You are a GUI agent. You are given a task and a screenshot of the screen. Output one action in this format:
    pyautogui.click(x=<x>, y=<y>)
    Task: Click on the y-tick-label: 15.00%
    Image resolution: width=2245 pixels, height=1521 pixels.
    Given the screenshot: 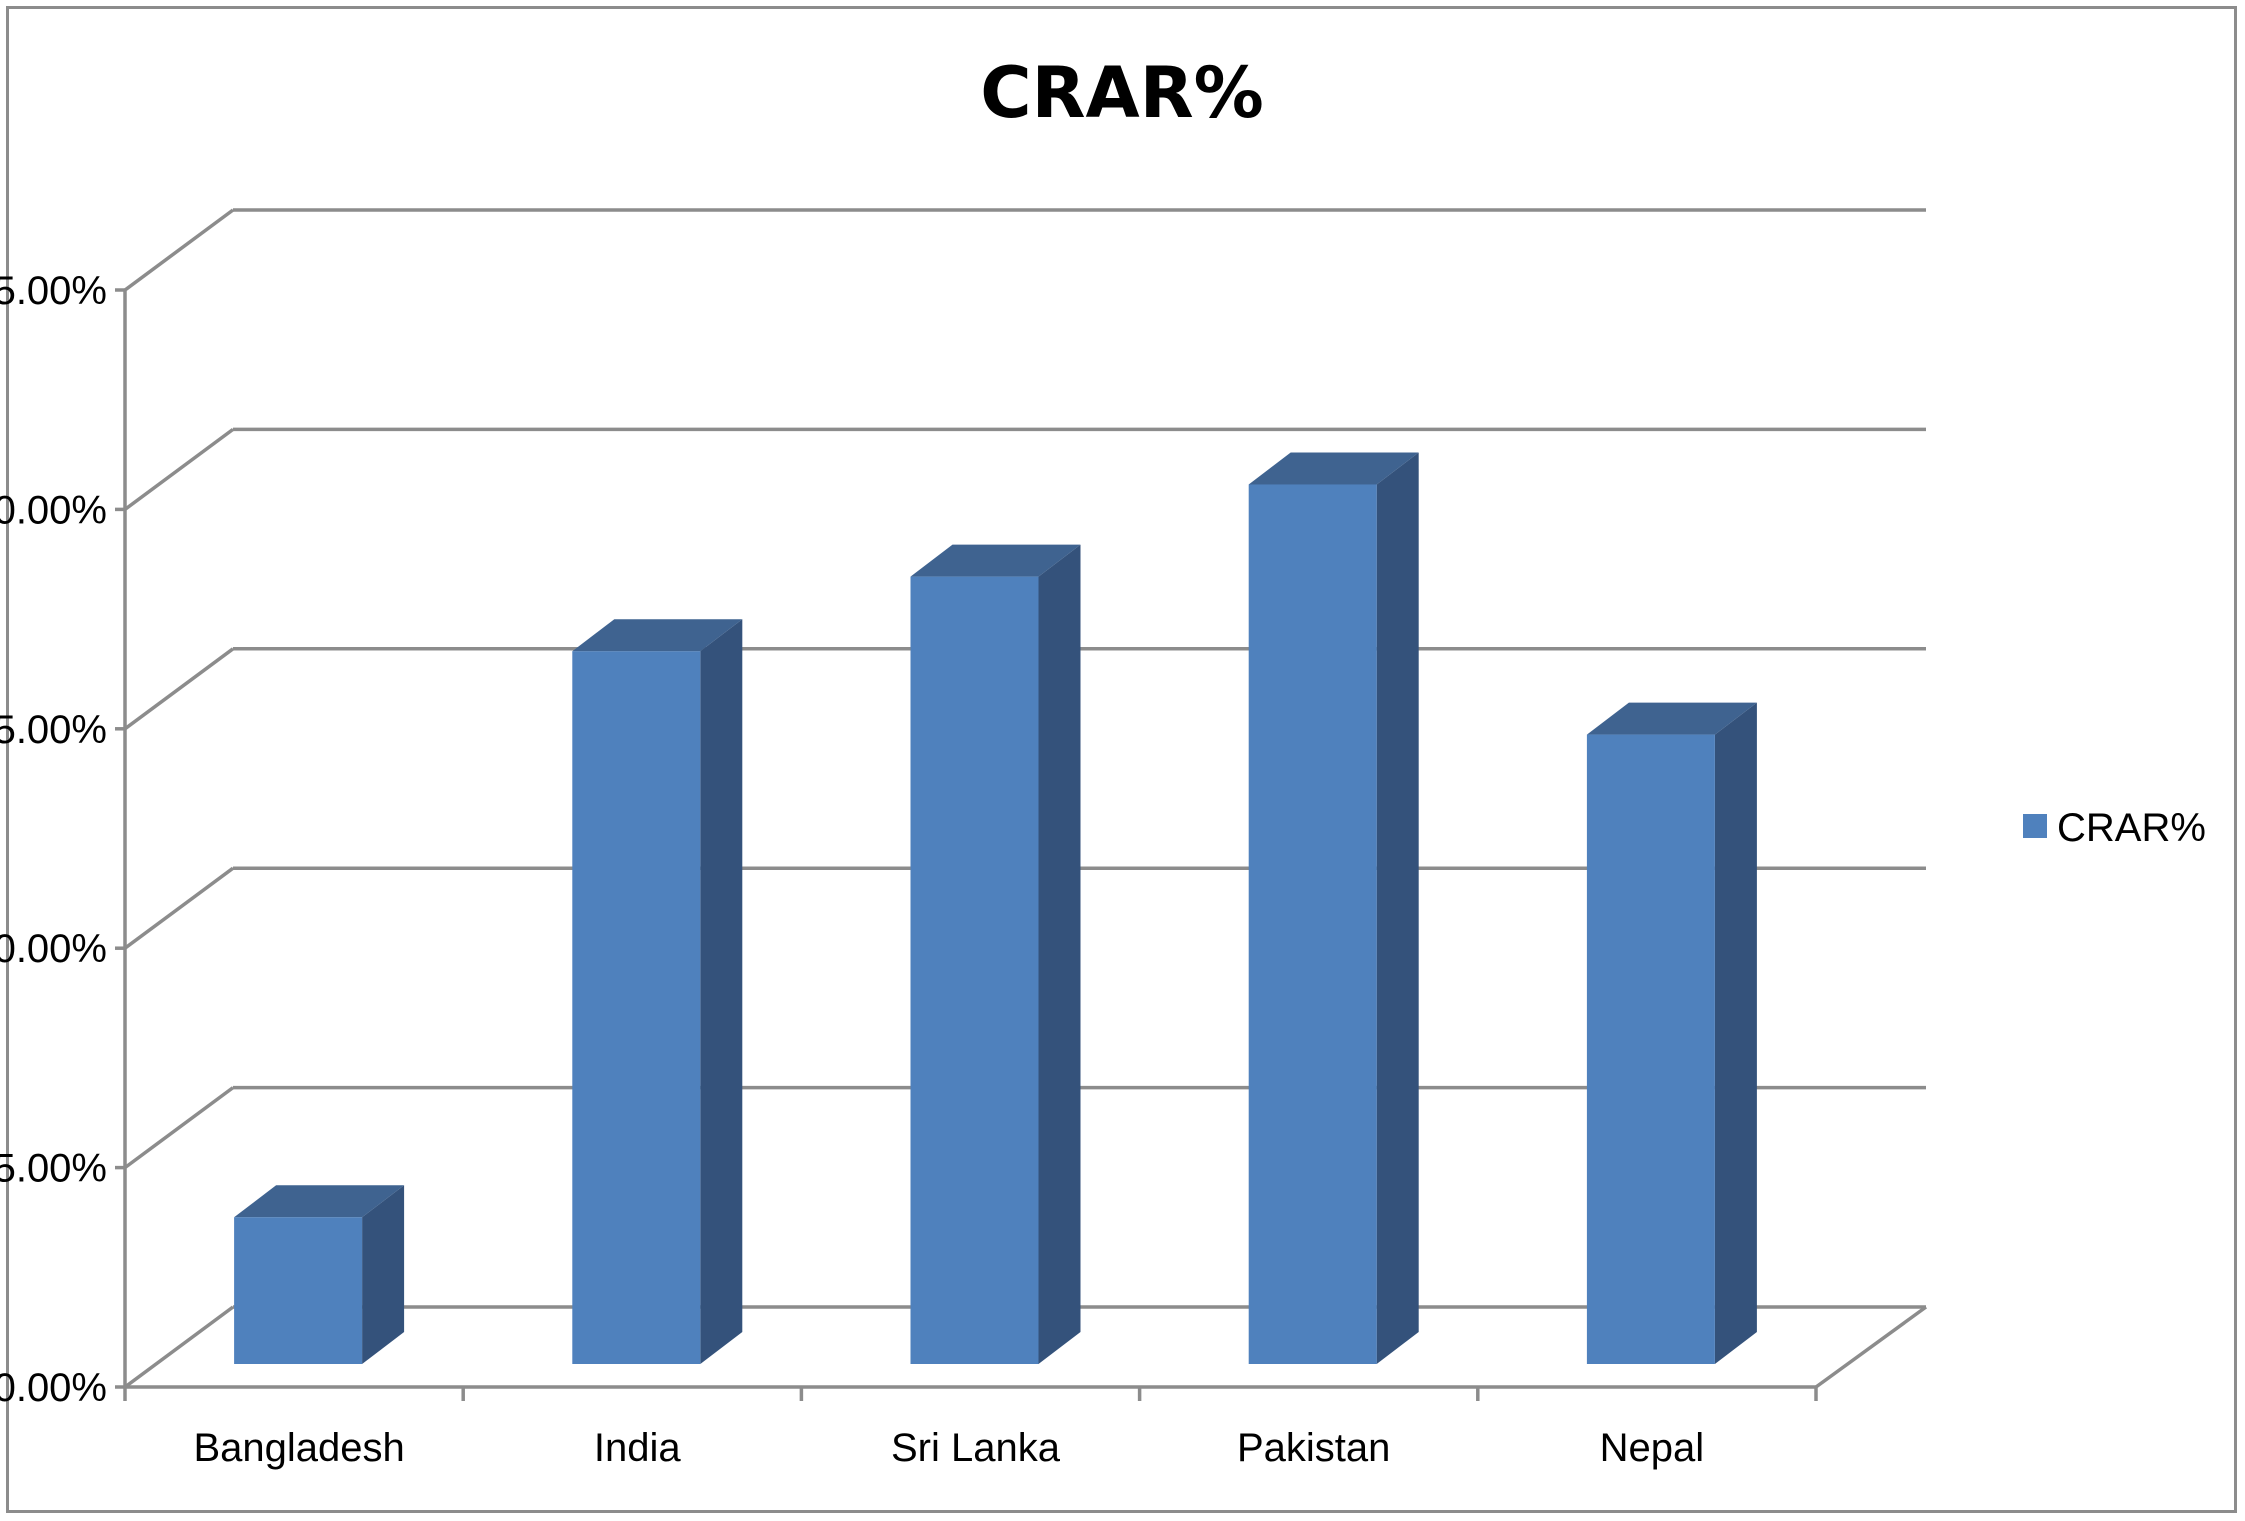 What is the action you would take?
    pyautogui.click(x=53, y=730)
    